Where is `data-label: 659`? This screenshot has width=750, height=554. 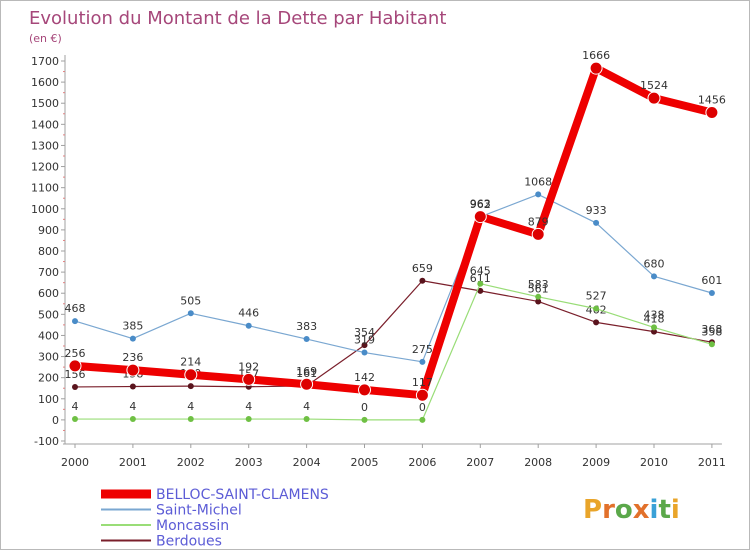 data-label: 659 is located at coordinates (422, 268).